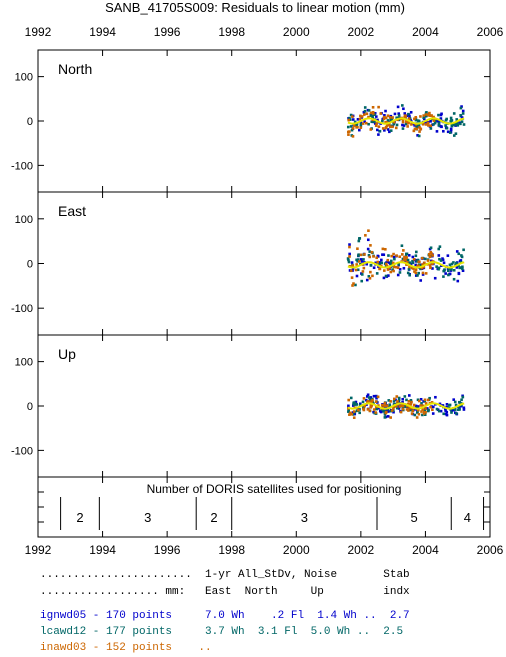  Describe the element at coordinates (304, 517) in the screenshot. I see `satellite-count: 3` at that location.